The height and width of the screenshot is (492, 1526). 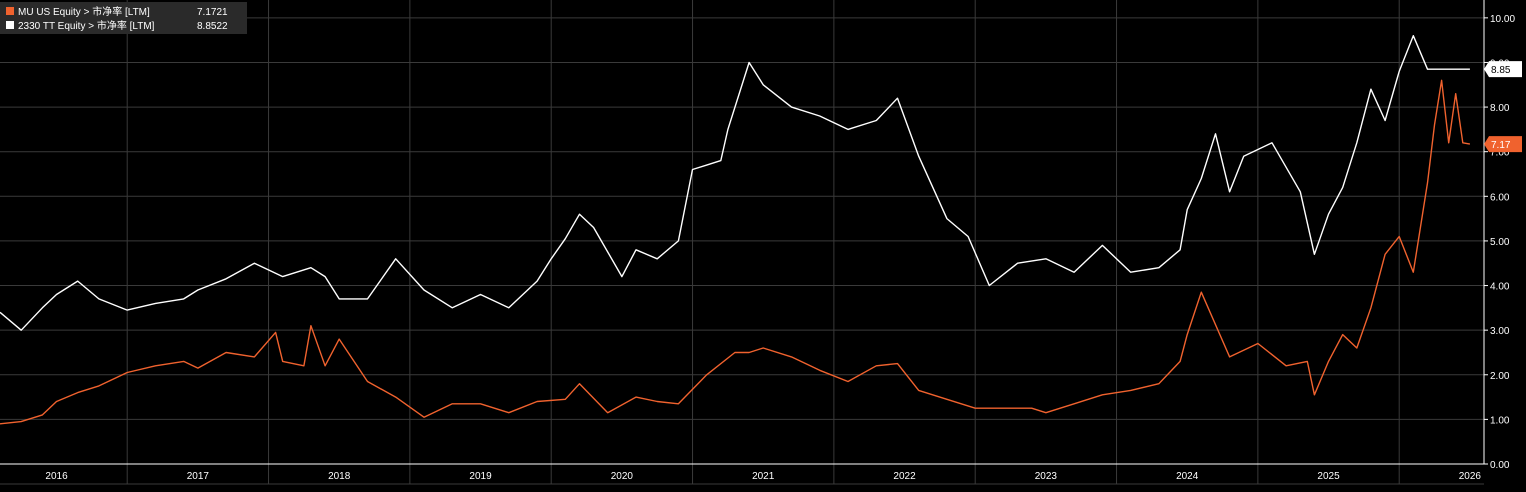 I want to click on legend-swatch-mu, so click(x=10, y=11).